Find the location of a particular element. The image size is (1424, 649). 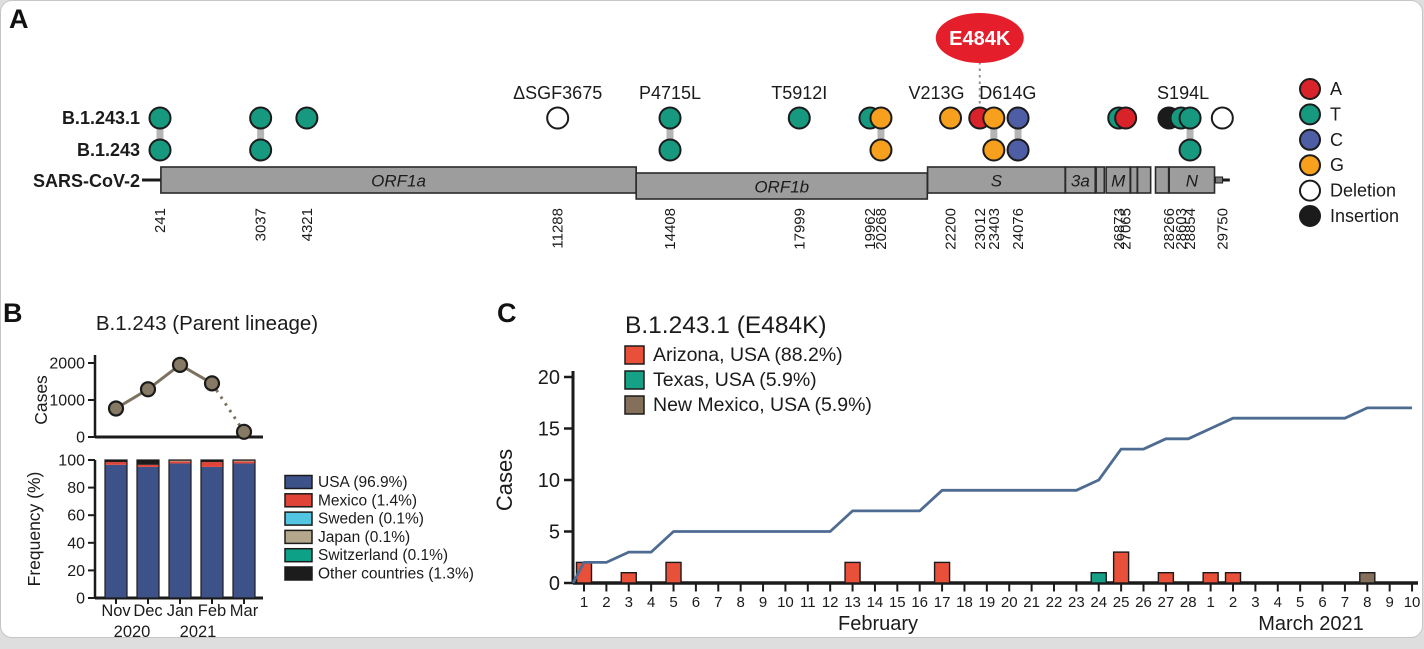

c-y-axis-label: Cases is located at coordinates (504, 480).